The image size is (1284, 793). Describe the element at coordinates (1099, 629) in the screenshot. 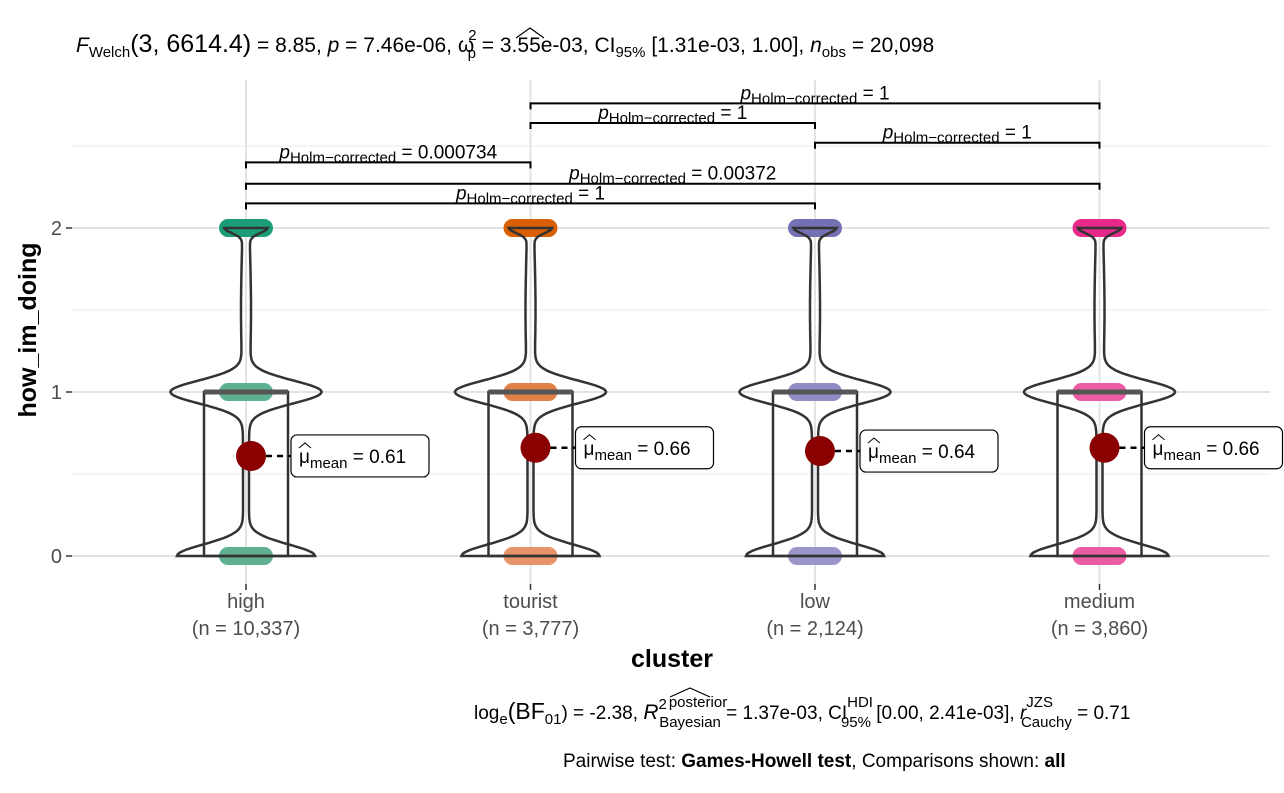

I see `x-tick-n-label: (n = 3,860)` at that location.